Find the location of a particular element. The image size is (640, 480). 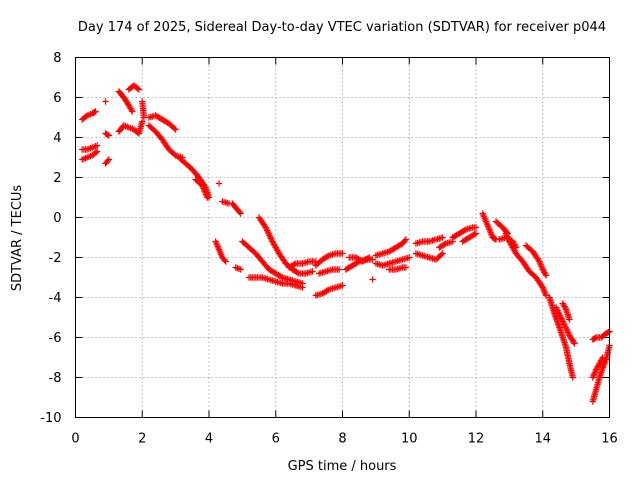

y-tick-label: 6 is located at coordinates (57, 98).